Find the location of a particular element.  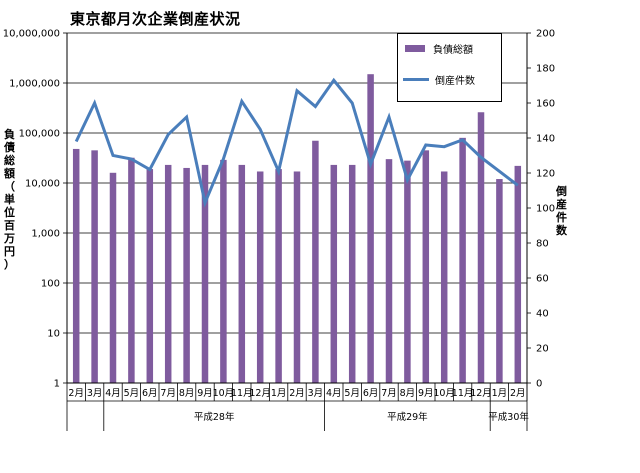

left-tick-label: 100 is located at coordinates (50, 284).